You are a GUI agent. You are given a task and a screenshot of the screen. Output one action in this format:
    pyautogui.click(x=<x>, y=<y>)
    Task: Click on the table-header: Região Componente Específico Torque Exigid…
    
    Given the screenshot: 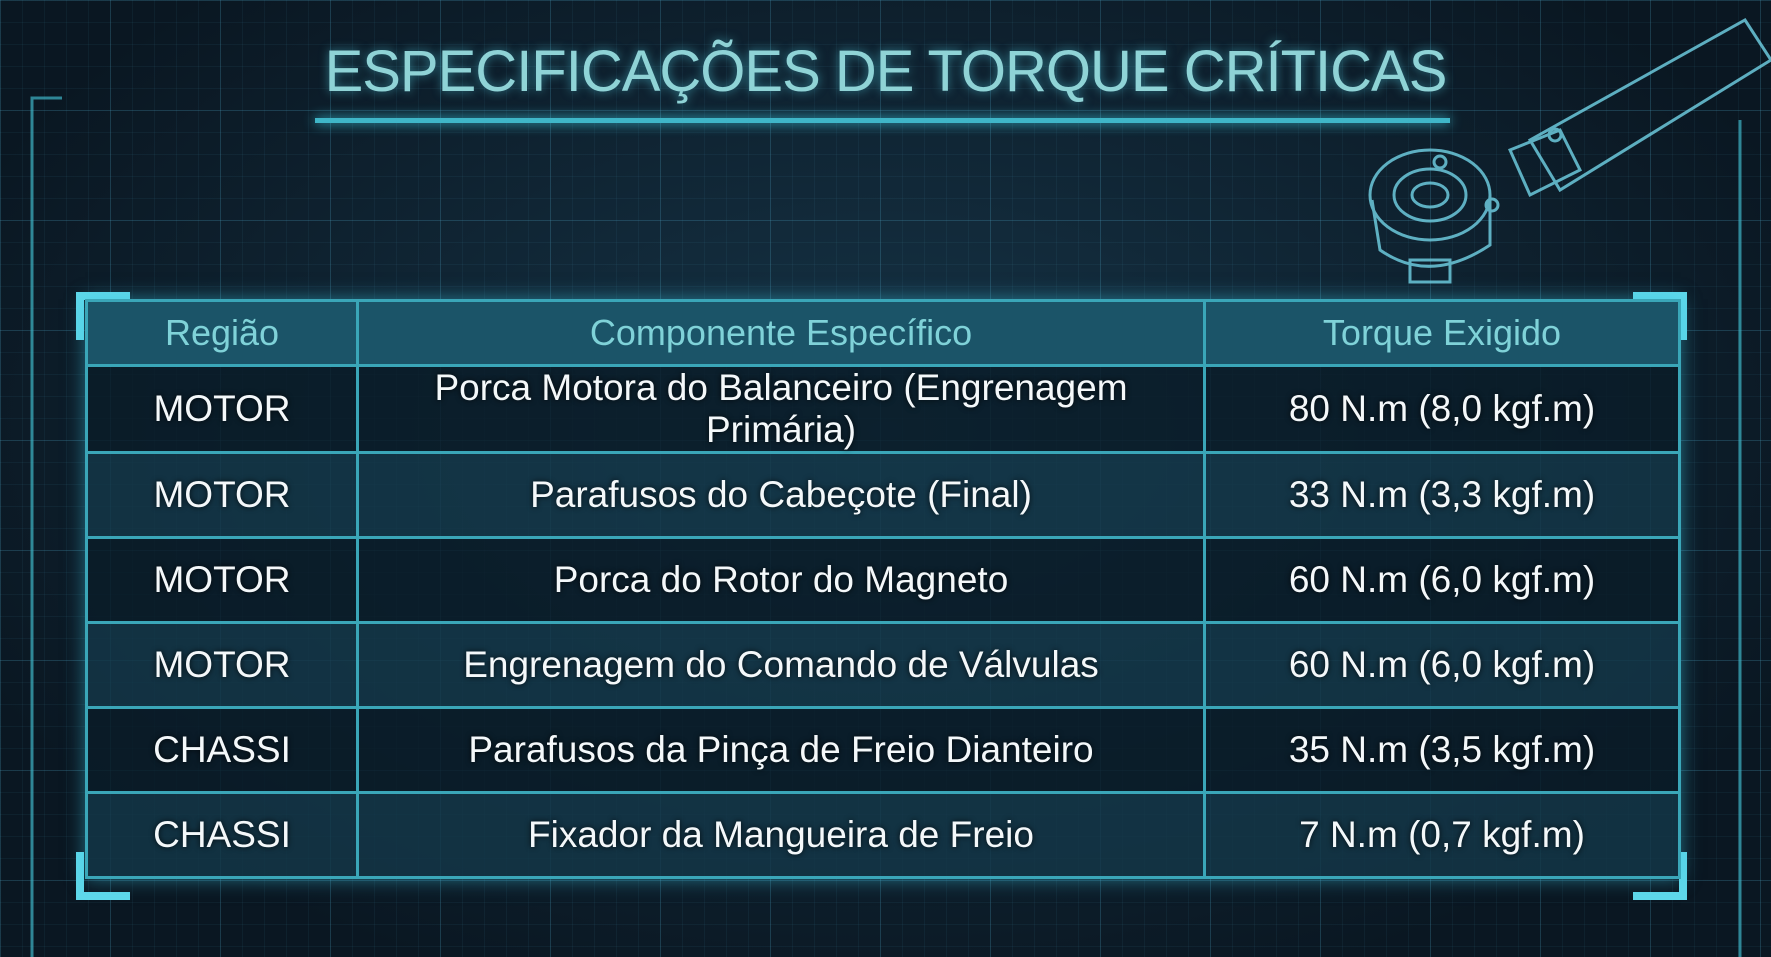 What is the action you would take?
    pyautogui.click(x=883, y=333)
    